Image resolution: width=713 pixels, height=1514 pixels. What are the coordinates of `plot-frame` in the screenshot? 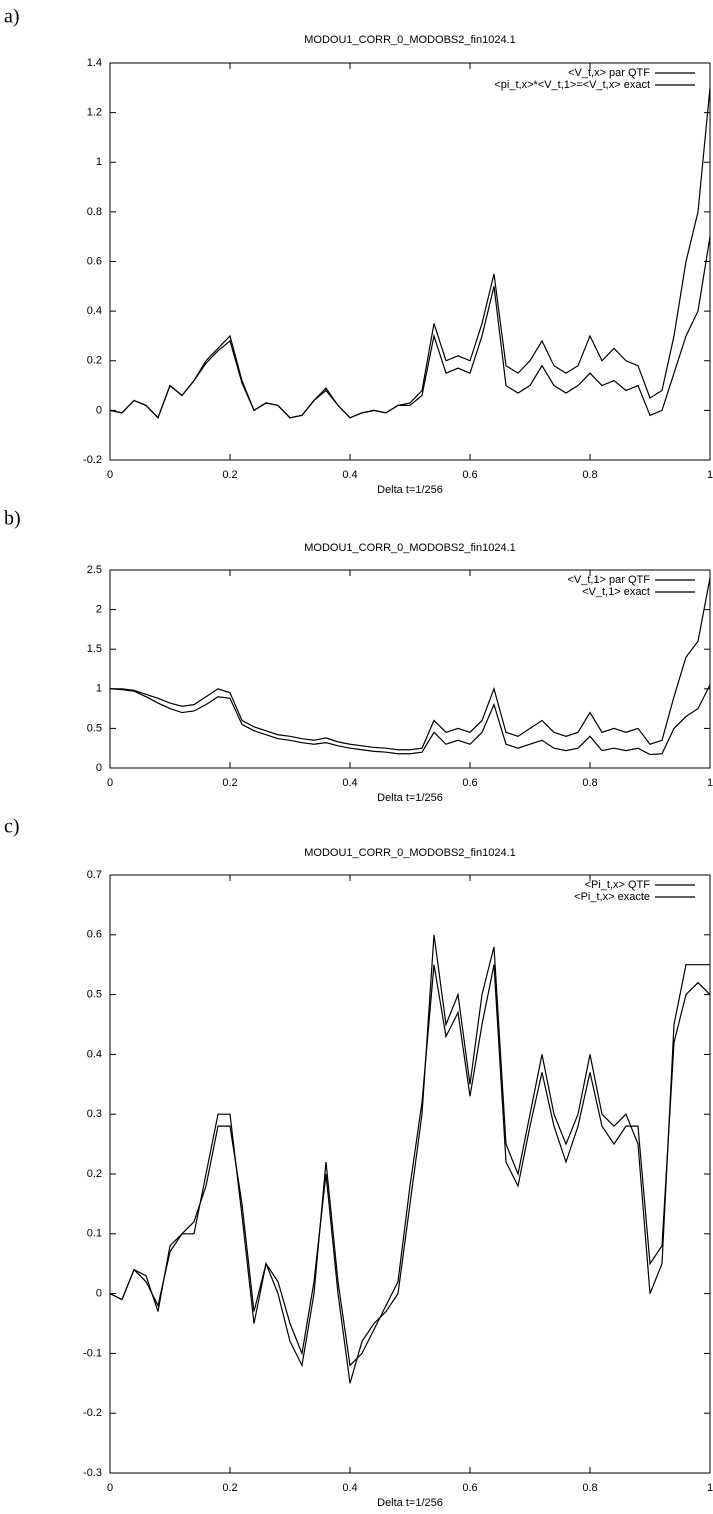 It's located at (410, 669).